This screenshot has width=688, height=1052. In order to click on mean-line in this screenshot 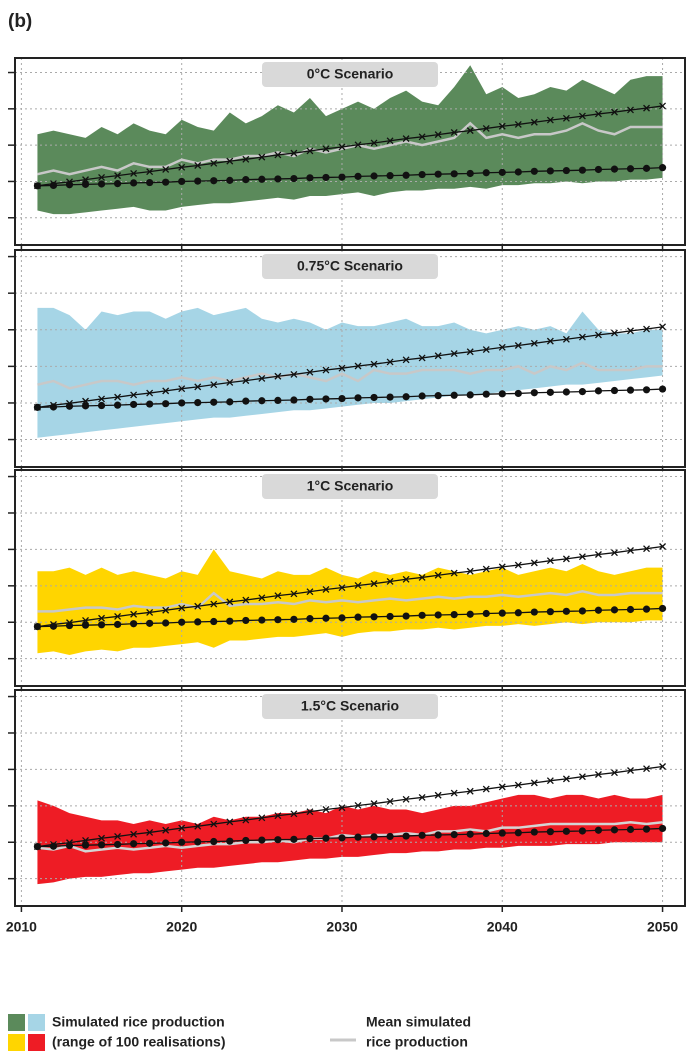, I will do `click(350, 375)`.